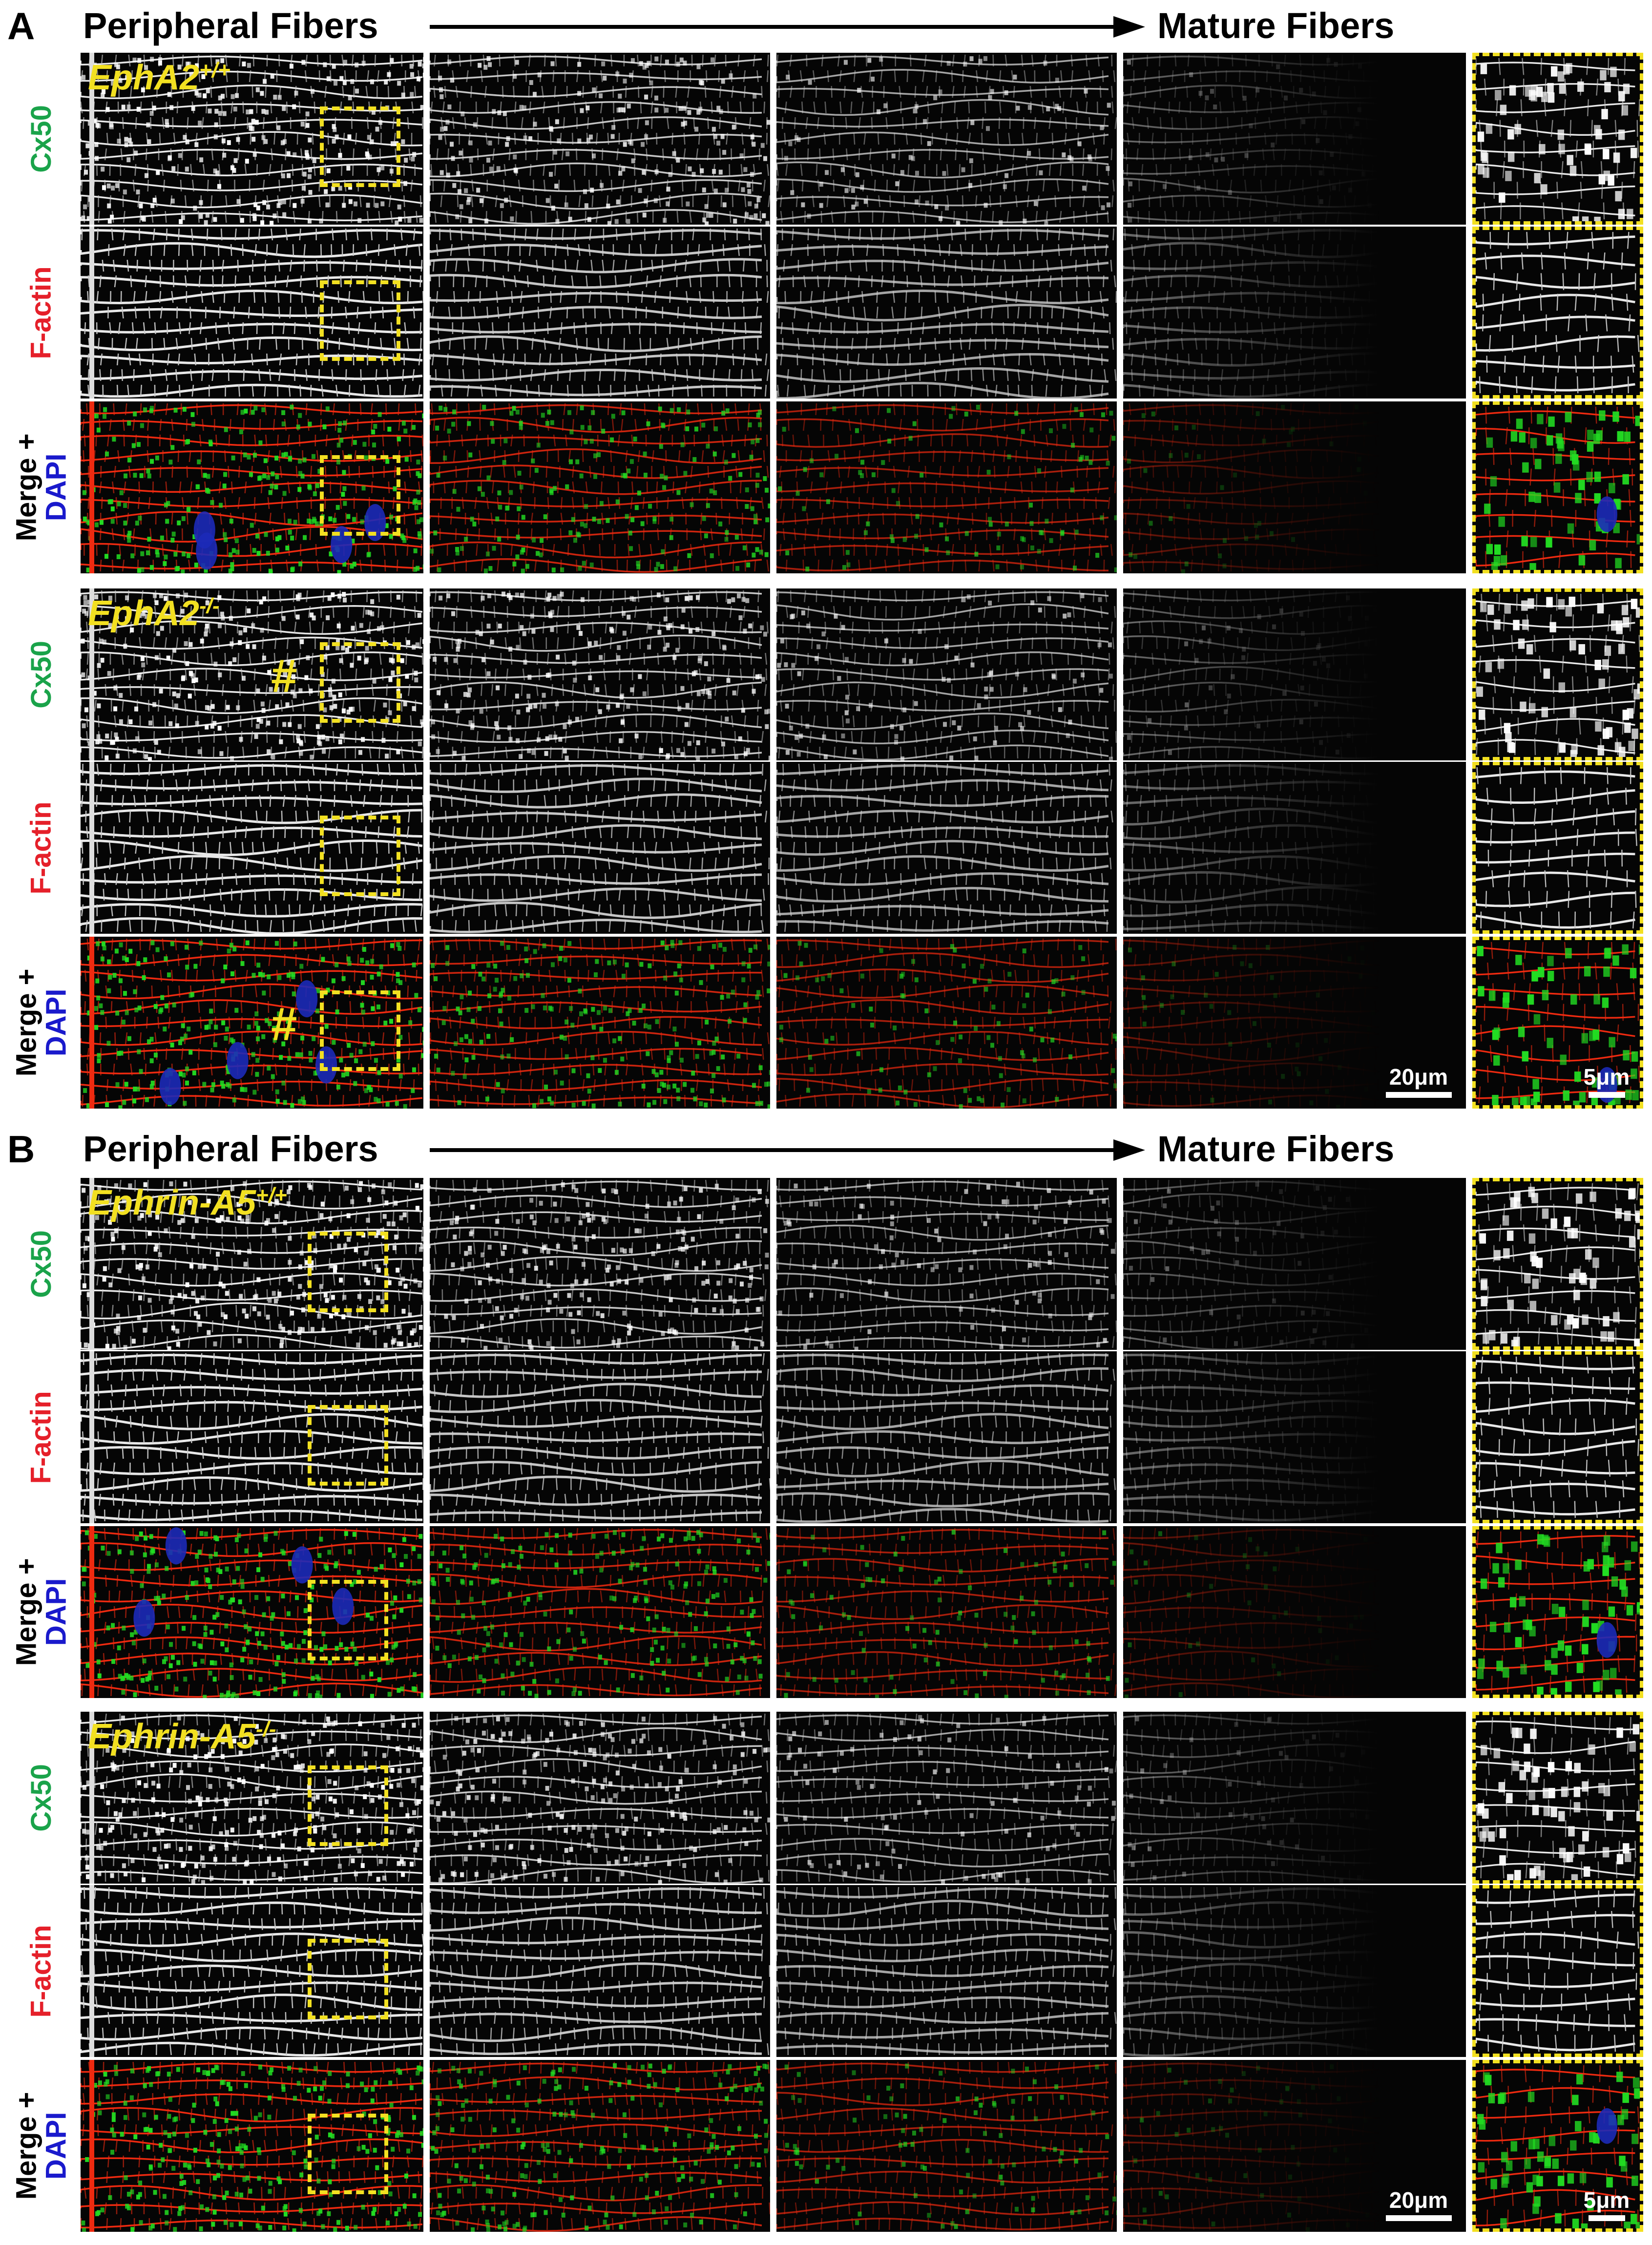 Image resolution: width=1652 pixels, height=2245 pixels. I want to click on scale-bar-label: 20μm, so click(1419, 2200).